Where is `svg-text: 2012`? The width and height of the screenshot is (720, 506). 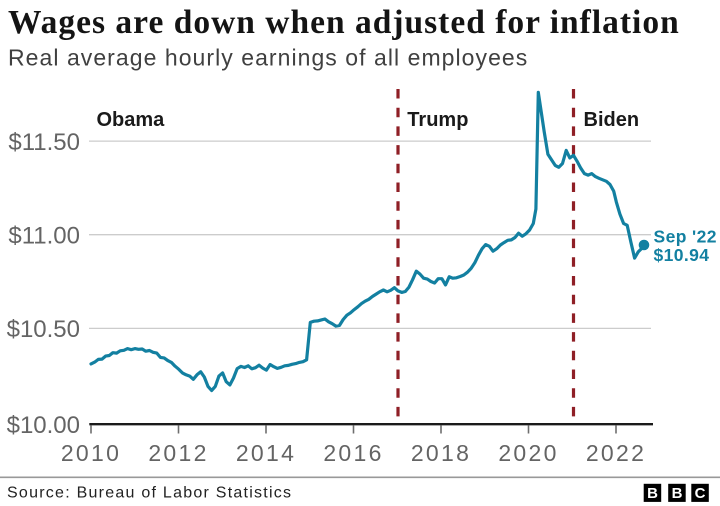
svg-text: 2012 is located at coordinates (178, 453).